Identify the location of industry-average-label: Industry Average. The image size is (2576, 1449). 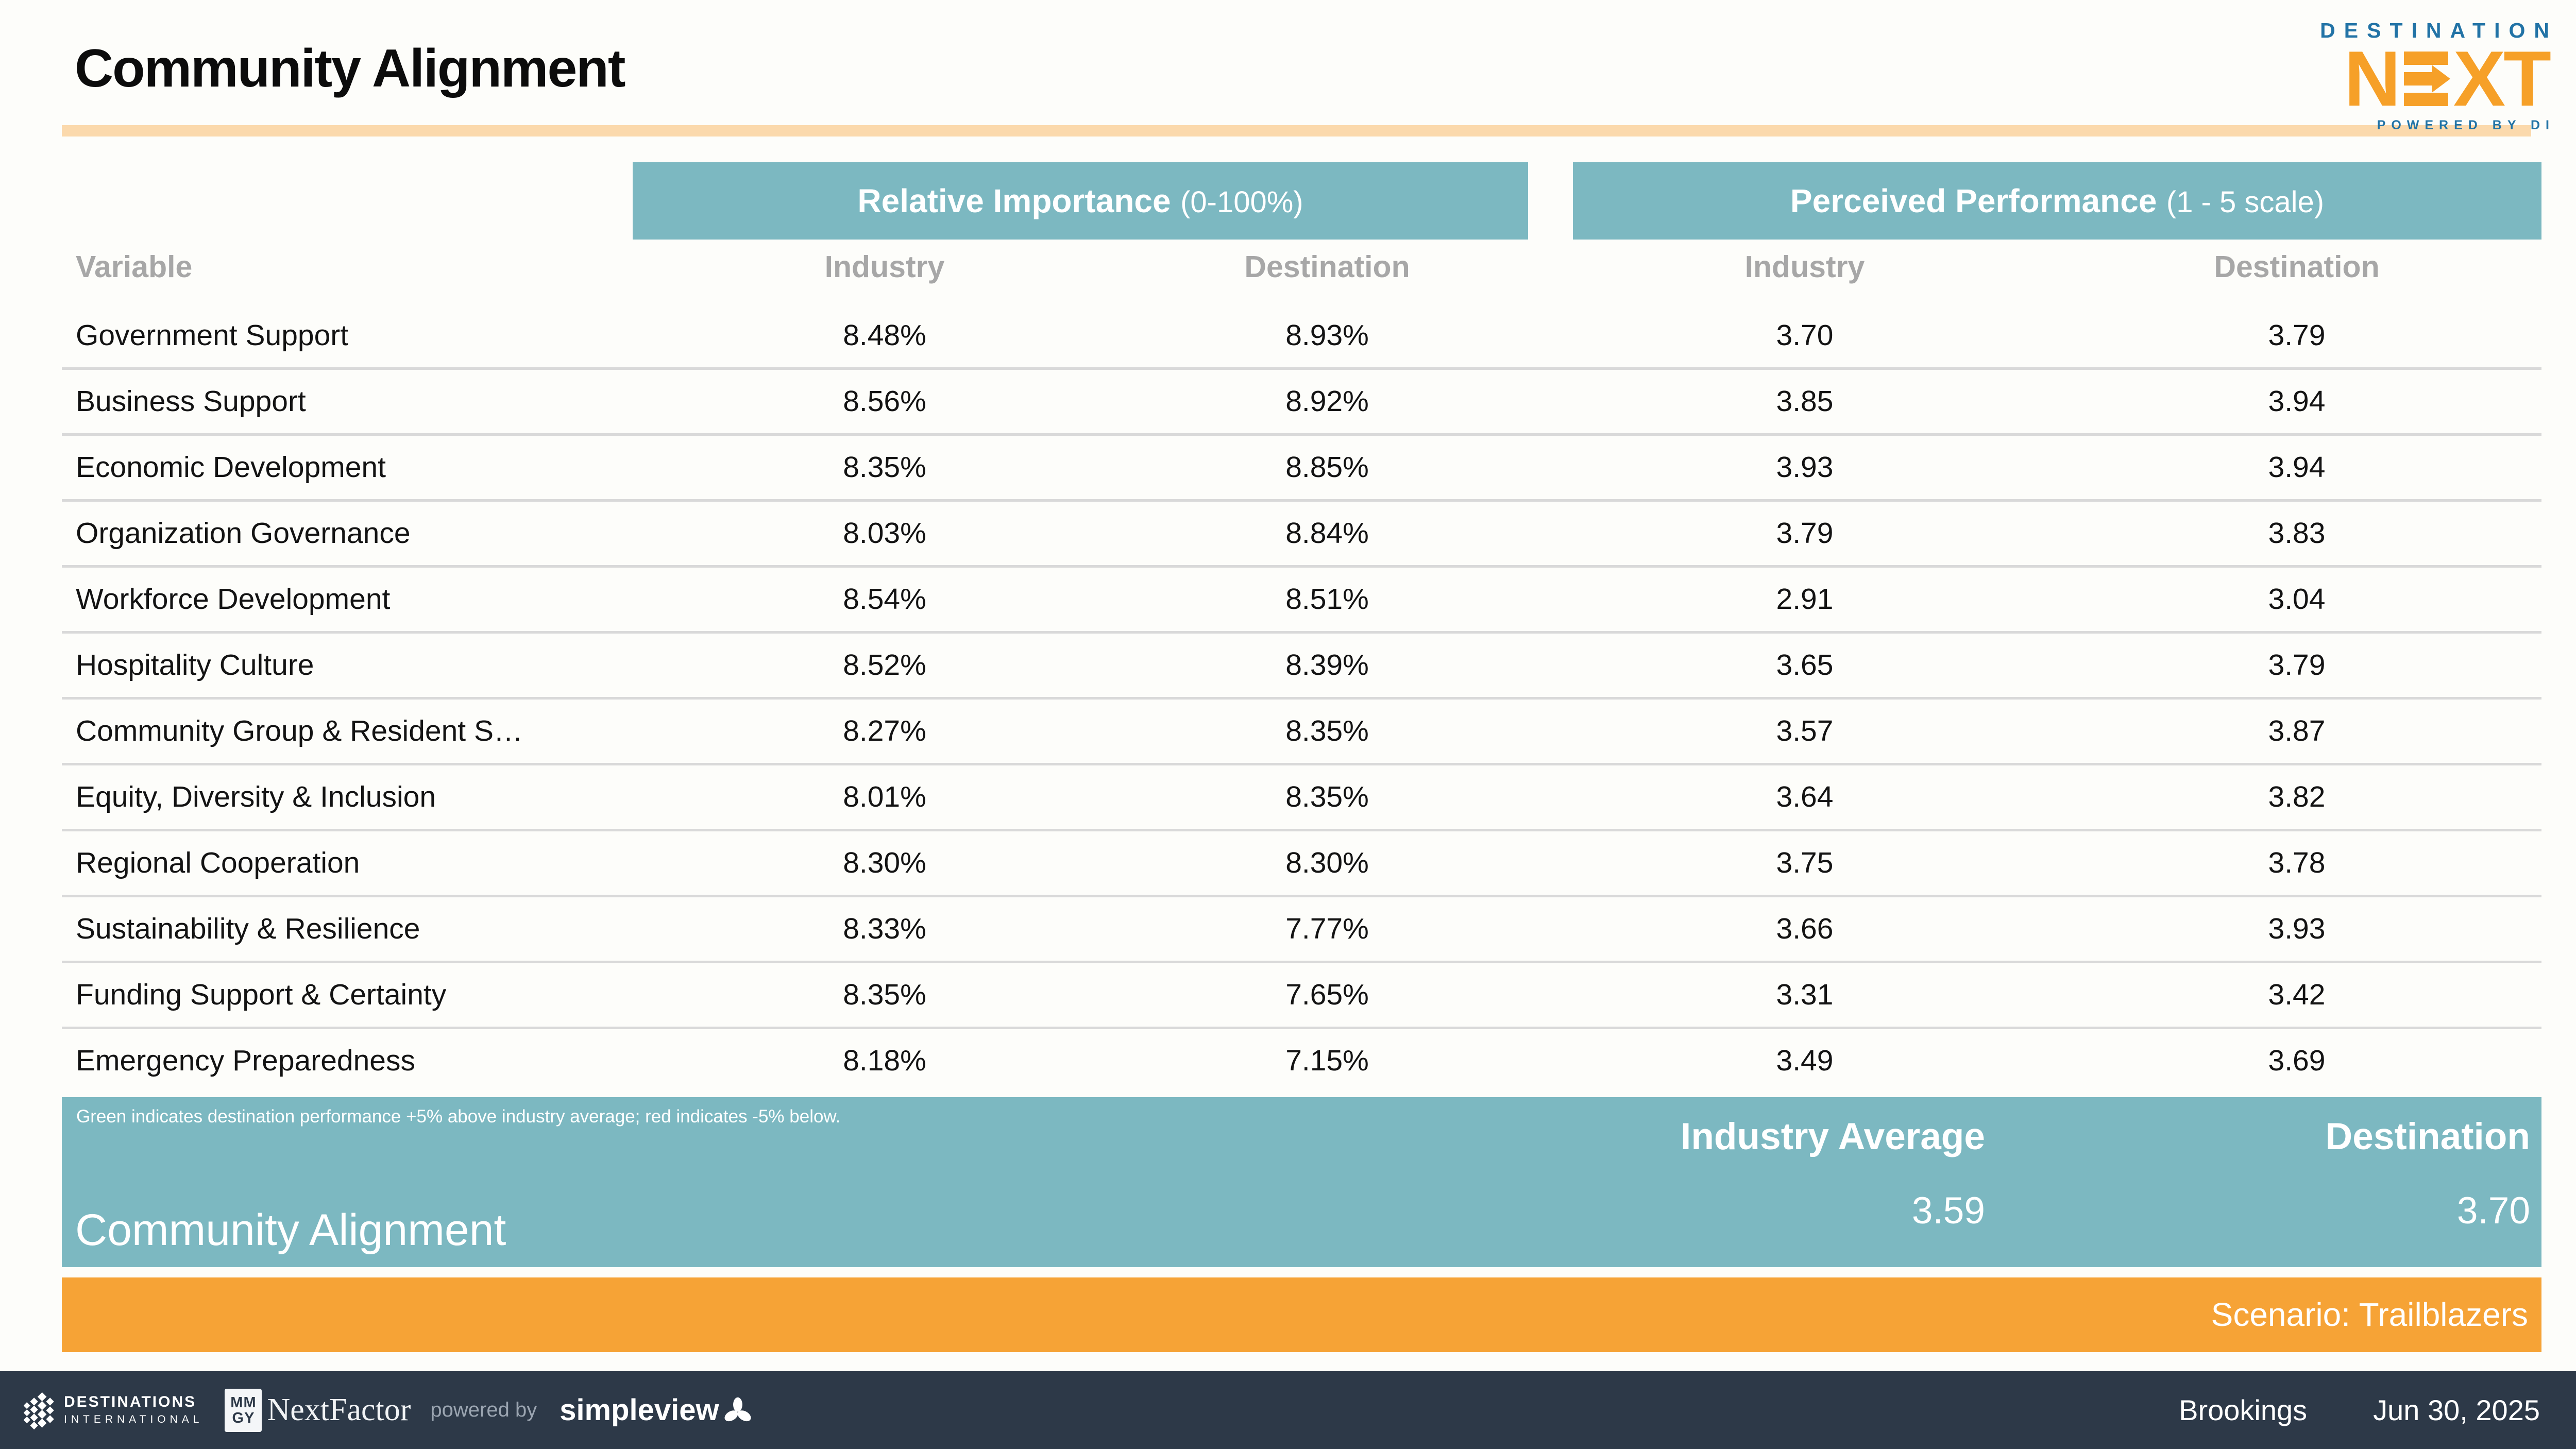
(1833, 1136).